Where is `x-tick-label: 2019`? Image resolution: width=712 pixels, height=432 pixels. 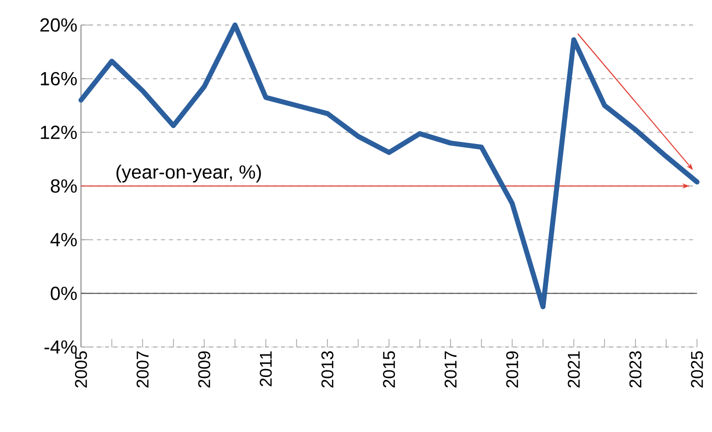
x-tick-label: 2019 is located at coordinates (512, 369).